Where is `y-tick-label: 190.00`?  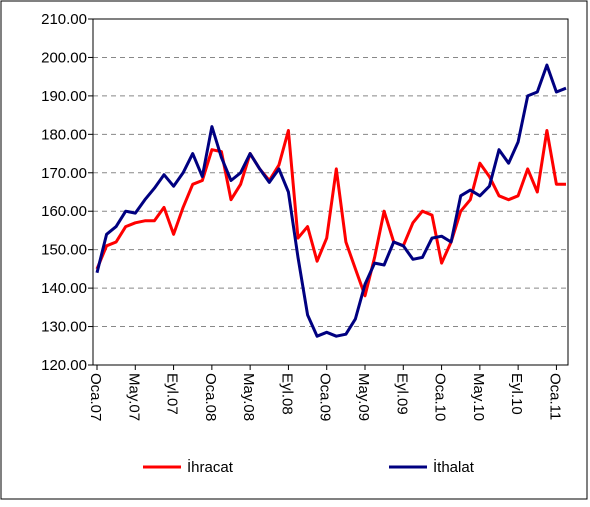 y-tick-label: 190.00 is located at coordinates (64, 96).